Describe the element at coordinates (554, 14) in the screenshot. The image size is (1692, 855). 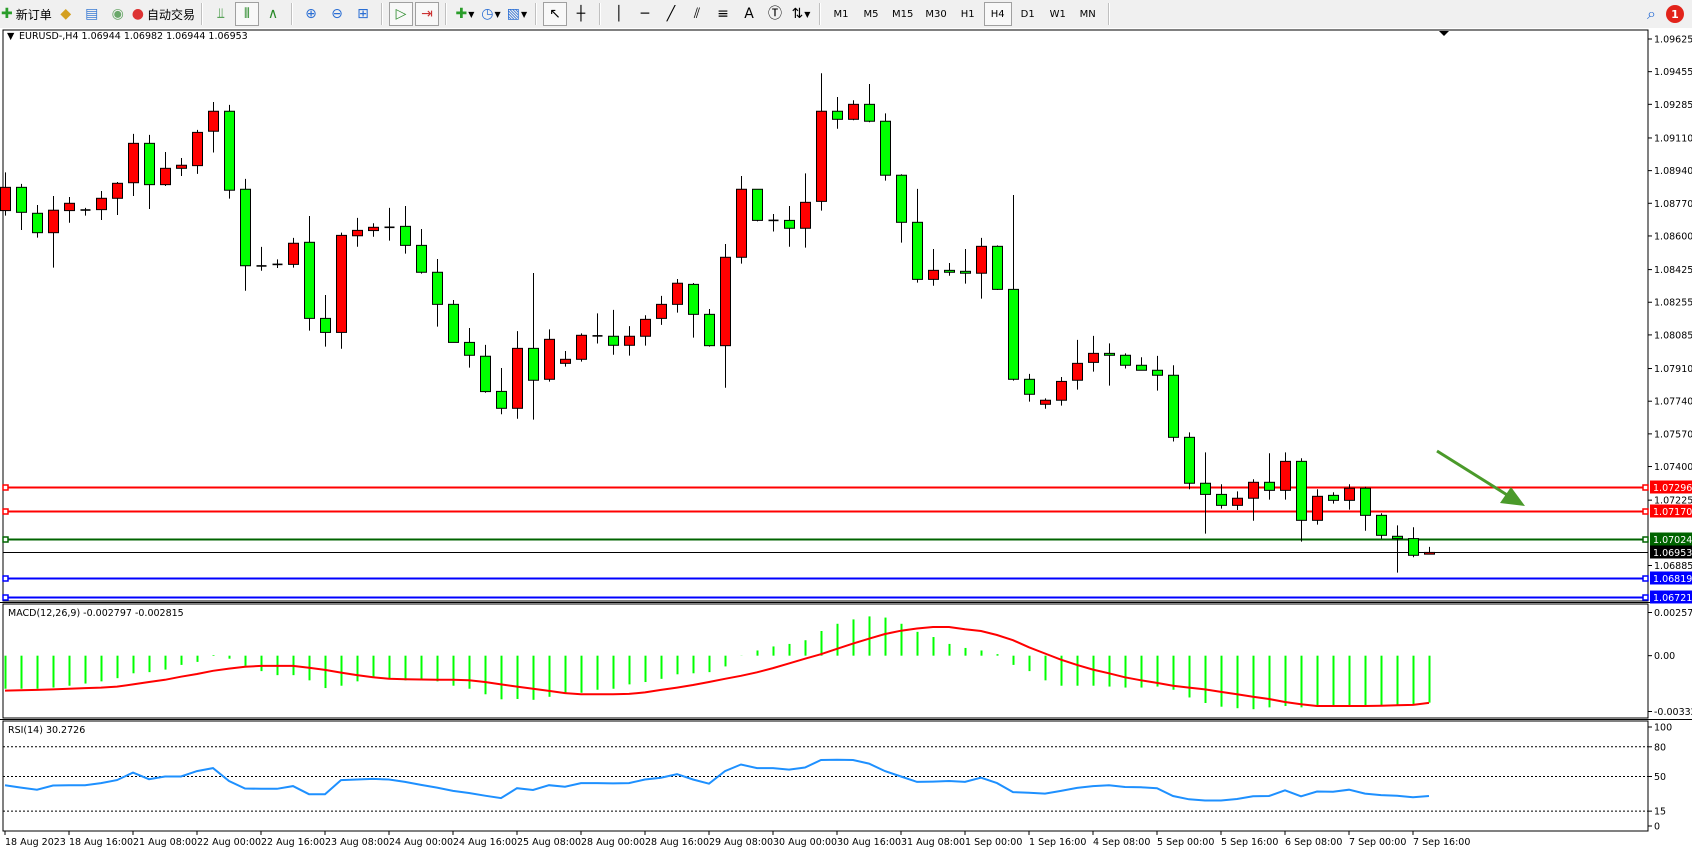
I see `cursor-button: ↖` at that location.